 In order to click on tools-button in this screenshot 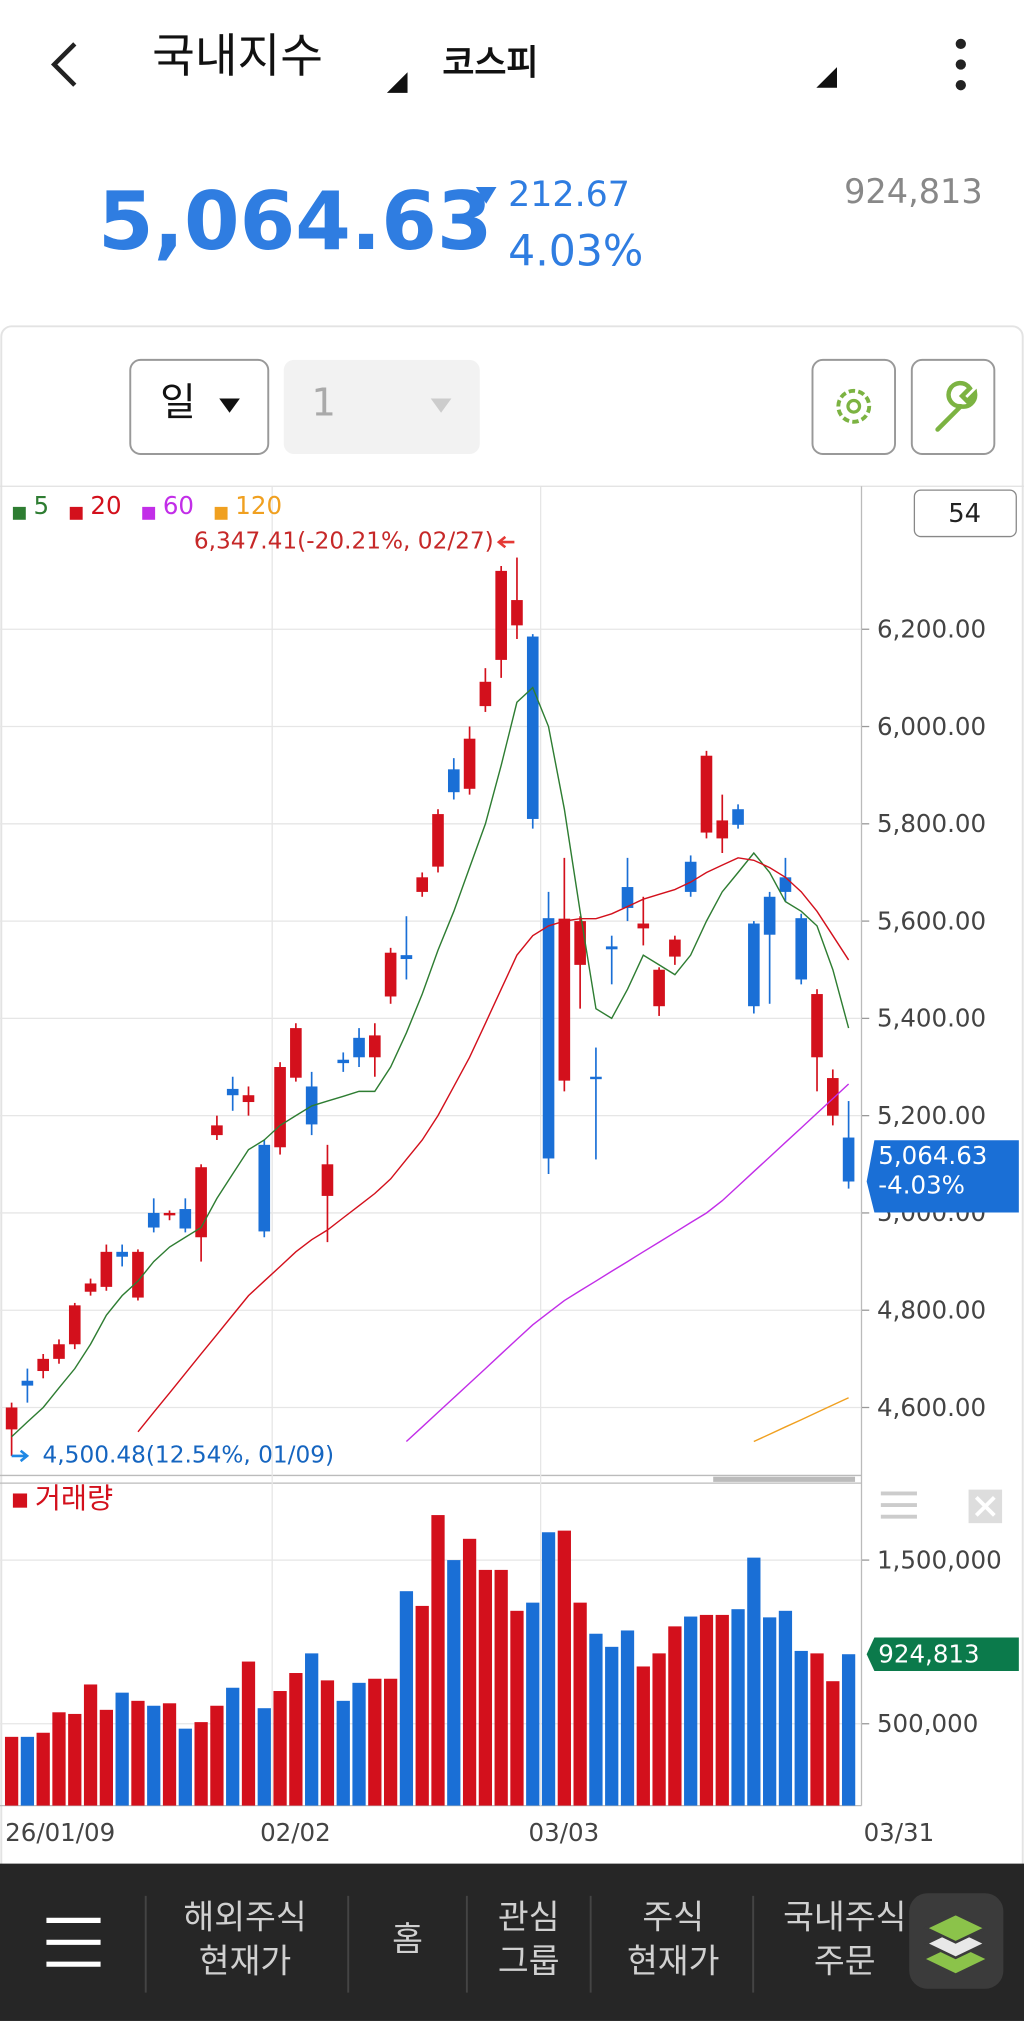, I will do `click(953, 406)`.